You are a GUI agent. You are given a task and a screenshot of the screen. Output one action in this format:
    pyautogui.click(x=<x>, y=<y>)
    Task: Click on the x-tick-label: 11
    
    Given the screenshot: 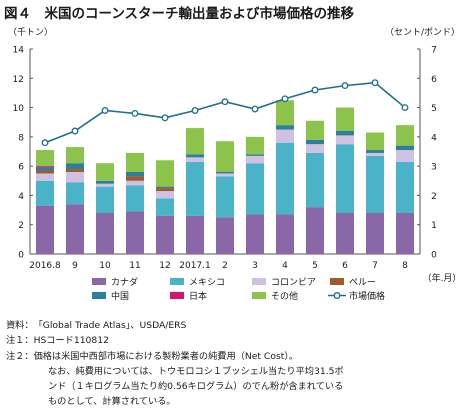 What is the action you would take?
    pyautogui.click(x=134, y=266)
    